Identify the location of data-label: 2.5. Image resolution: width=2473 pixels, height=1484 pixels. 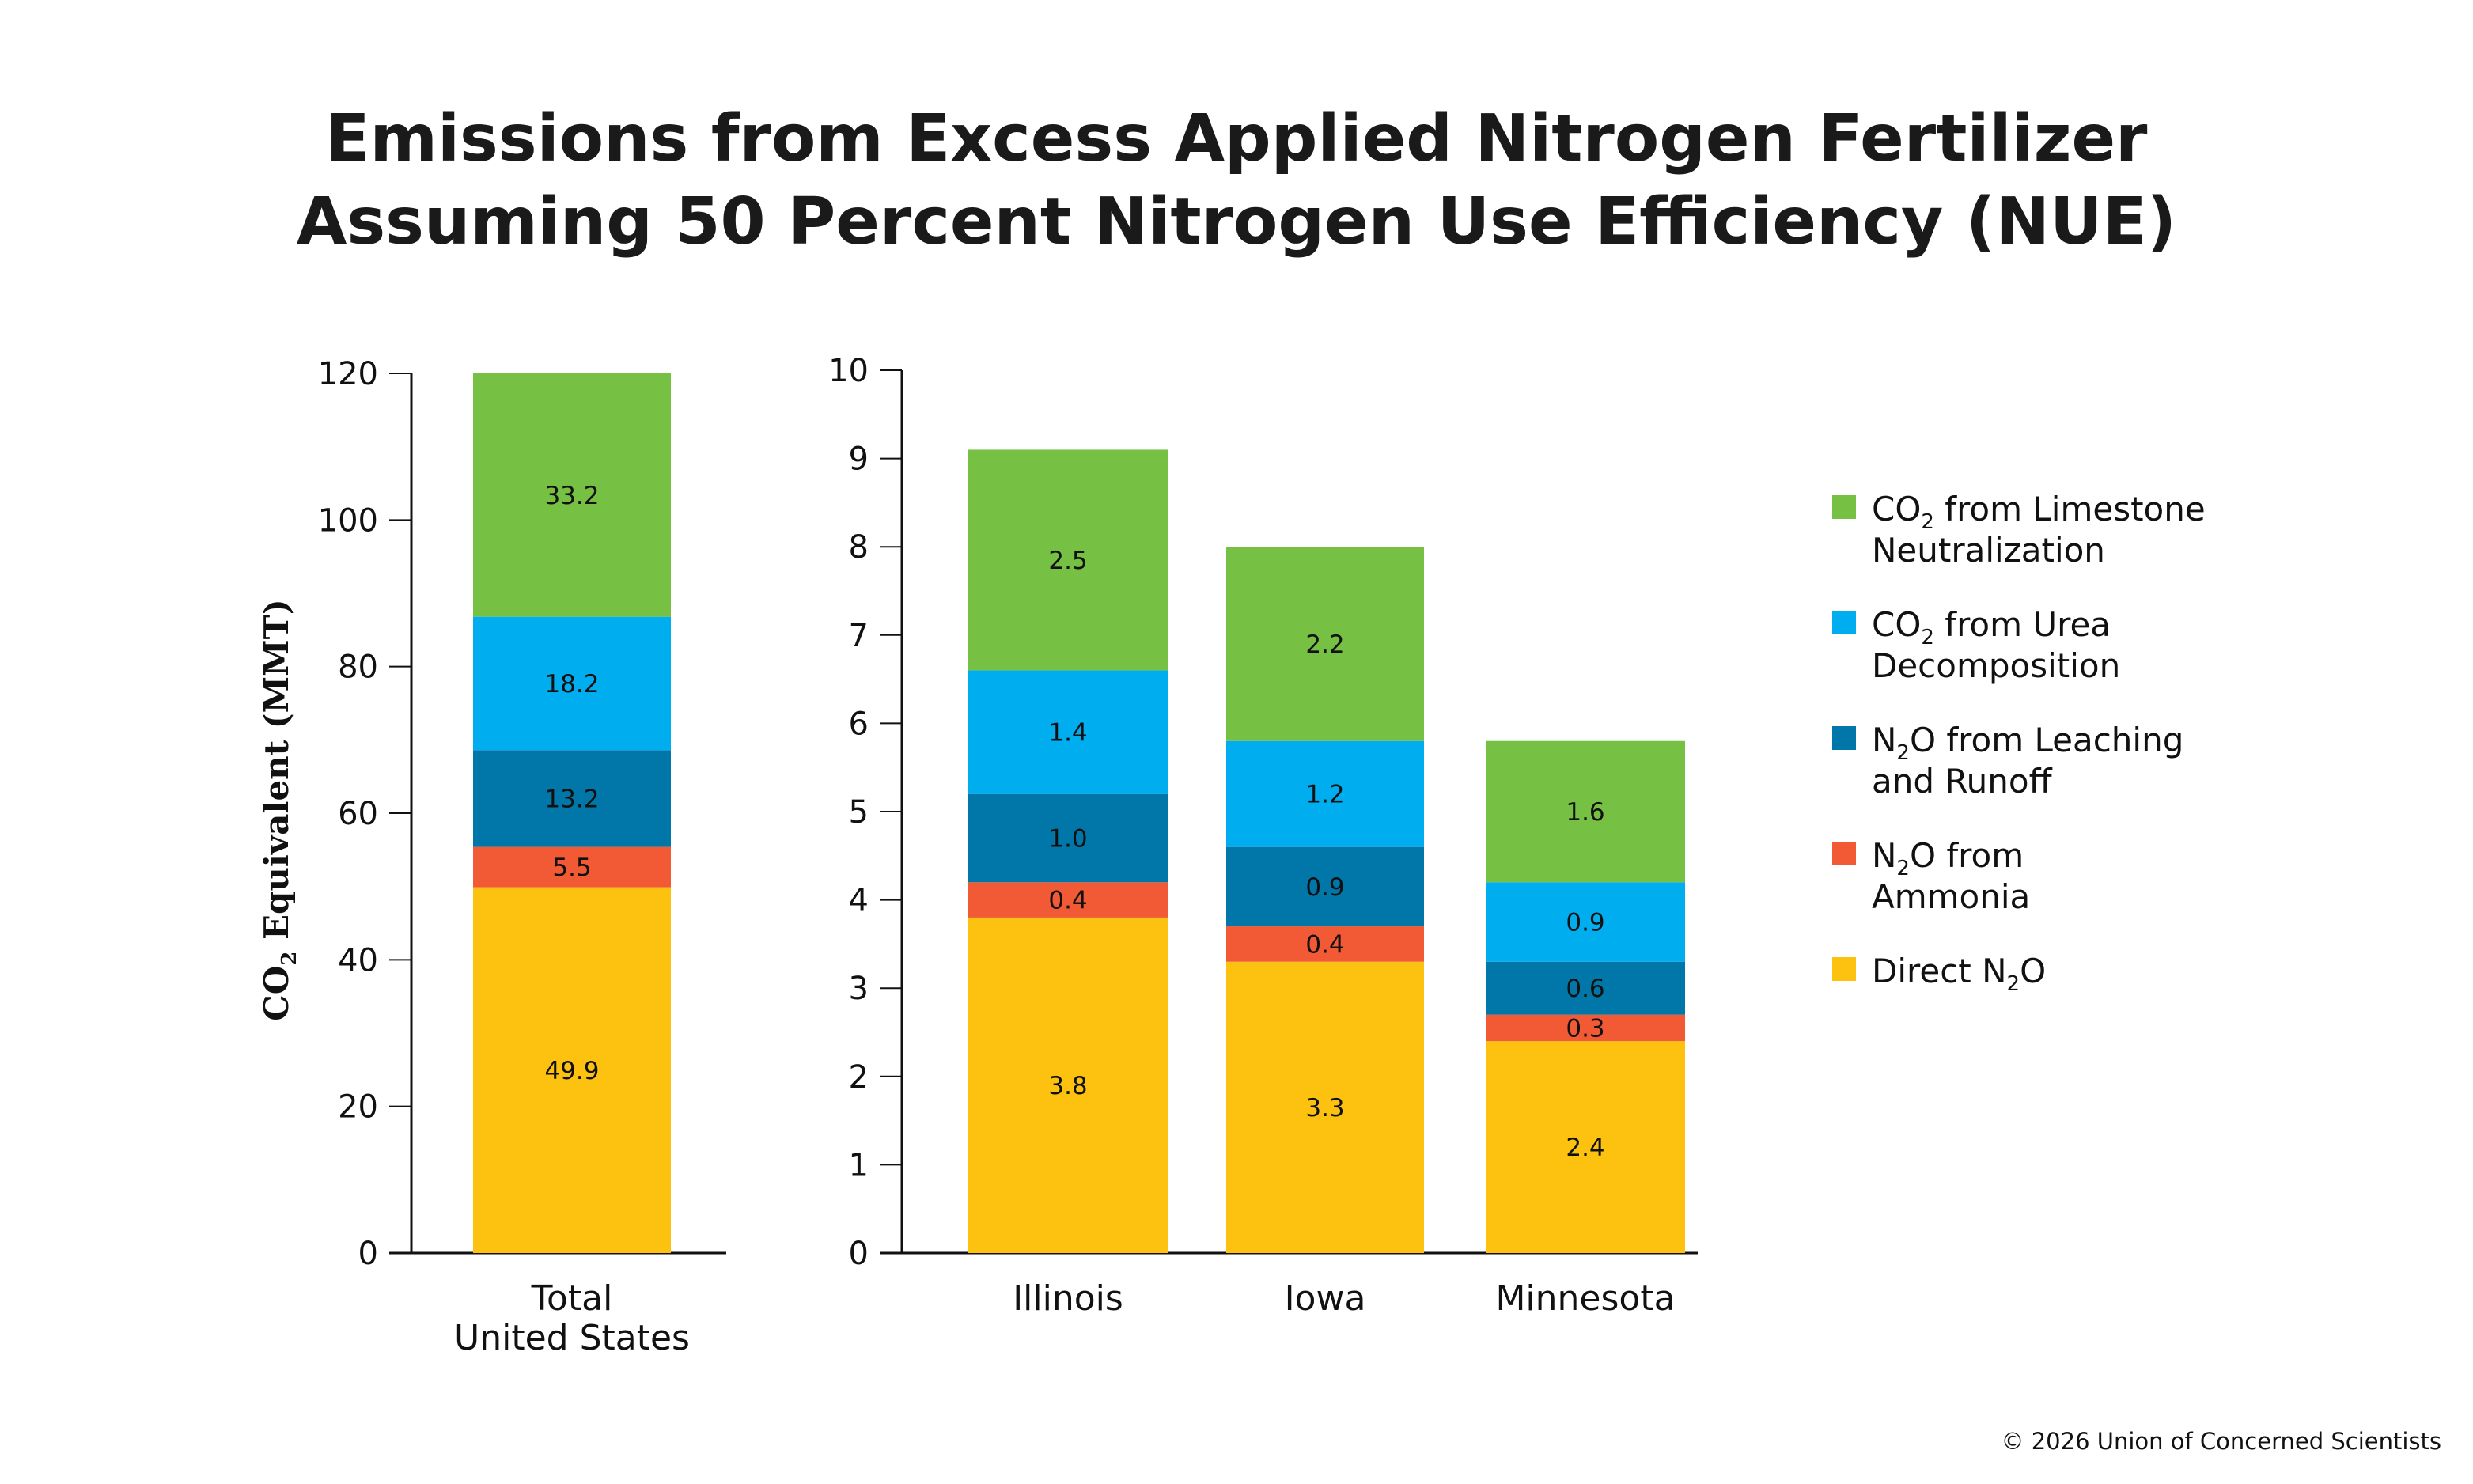
(1067, 561).